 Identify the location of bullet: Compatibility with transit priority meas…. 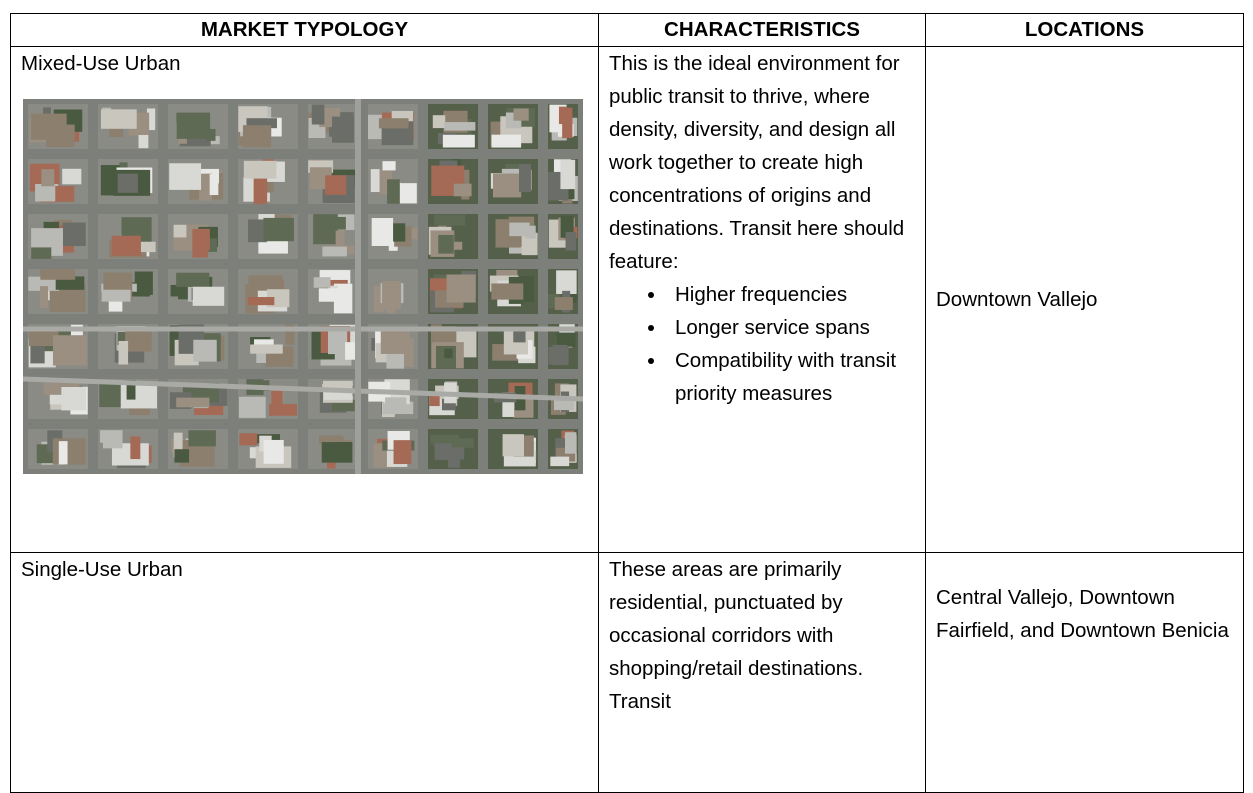
(791, 377).